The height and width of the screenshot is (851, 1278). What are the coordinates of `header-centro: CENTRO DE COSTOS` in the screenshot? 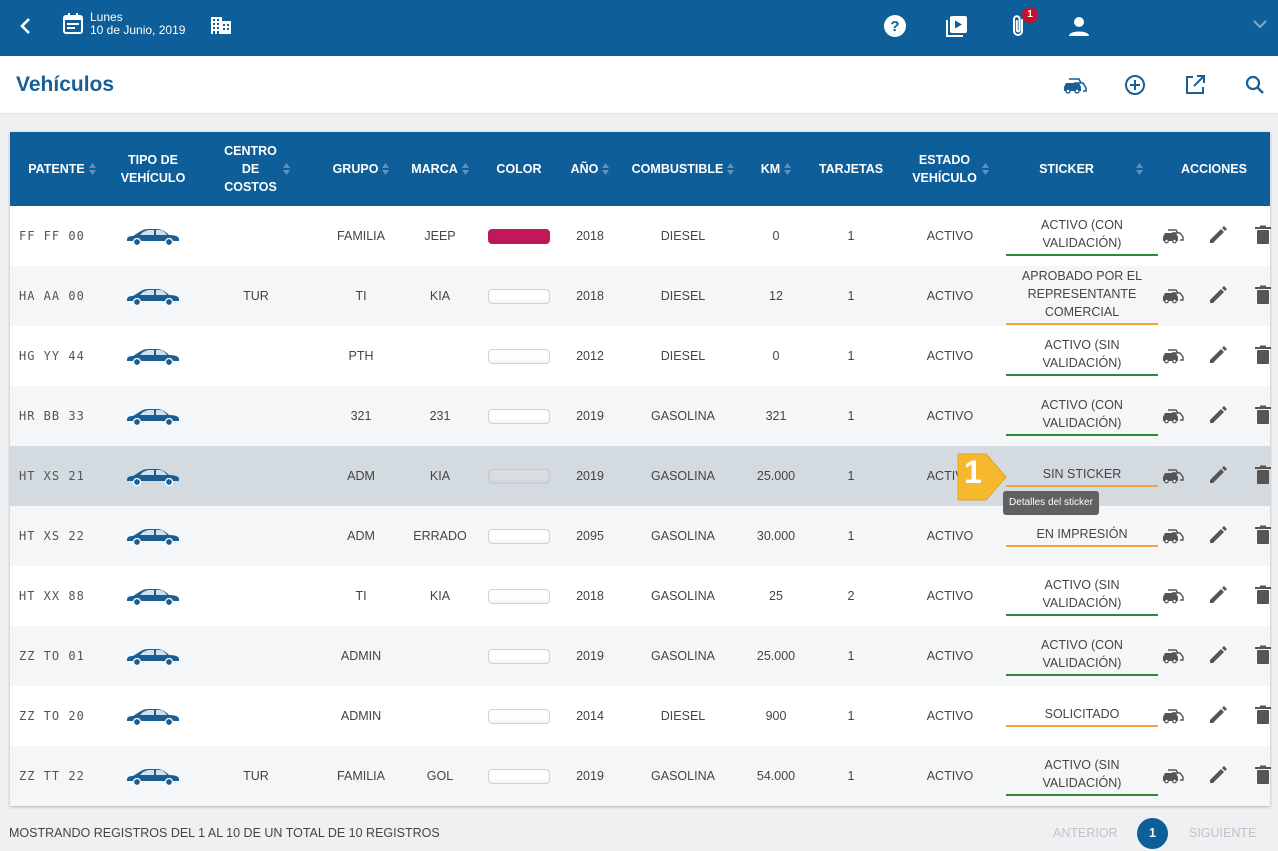 It's located at (256, 169).